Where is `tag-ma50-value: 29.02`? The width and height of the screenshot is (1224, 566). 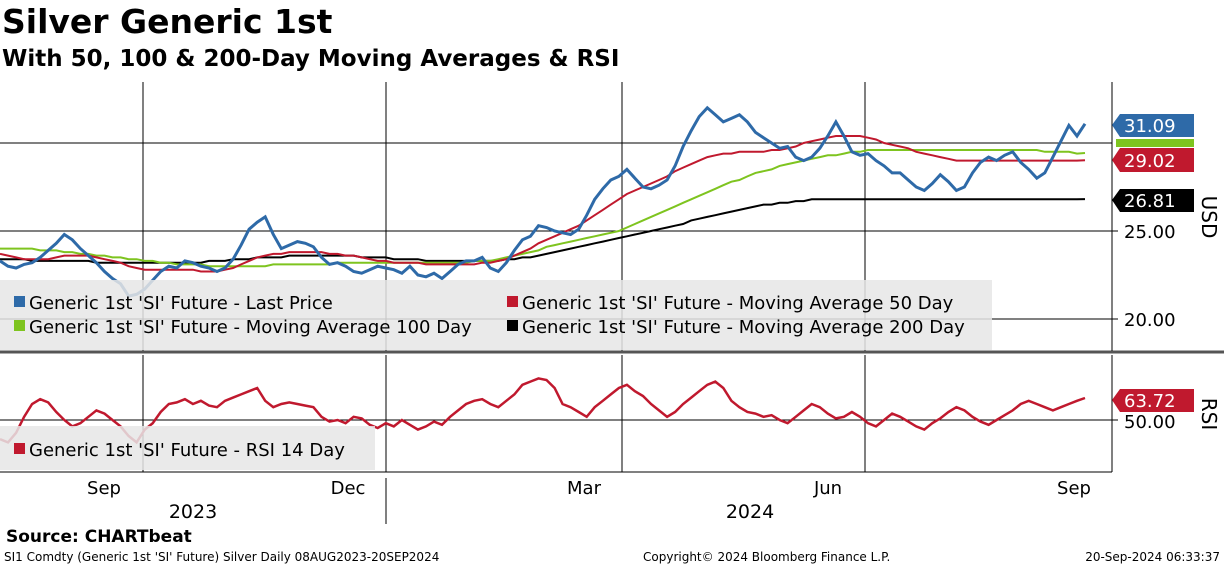
tag-ma50-value: 29.02 is located at coordinates (1150, 161).